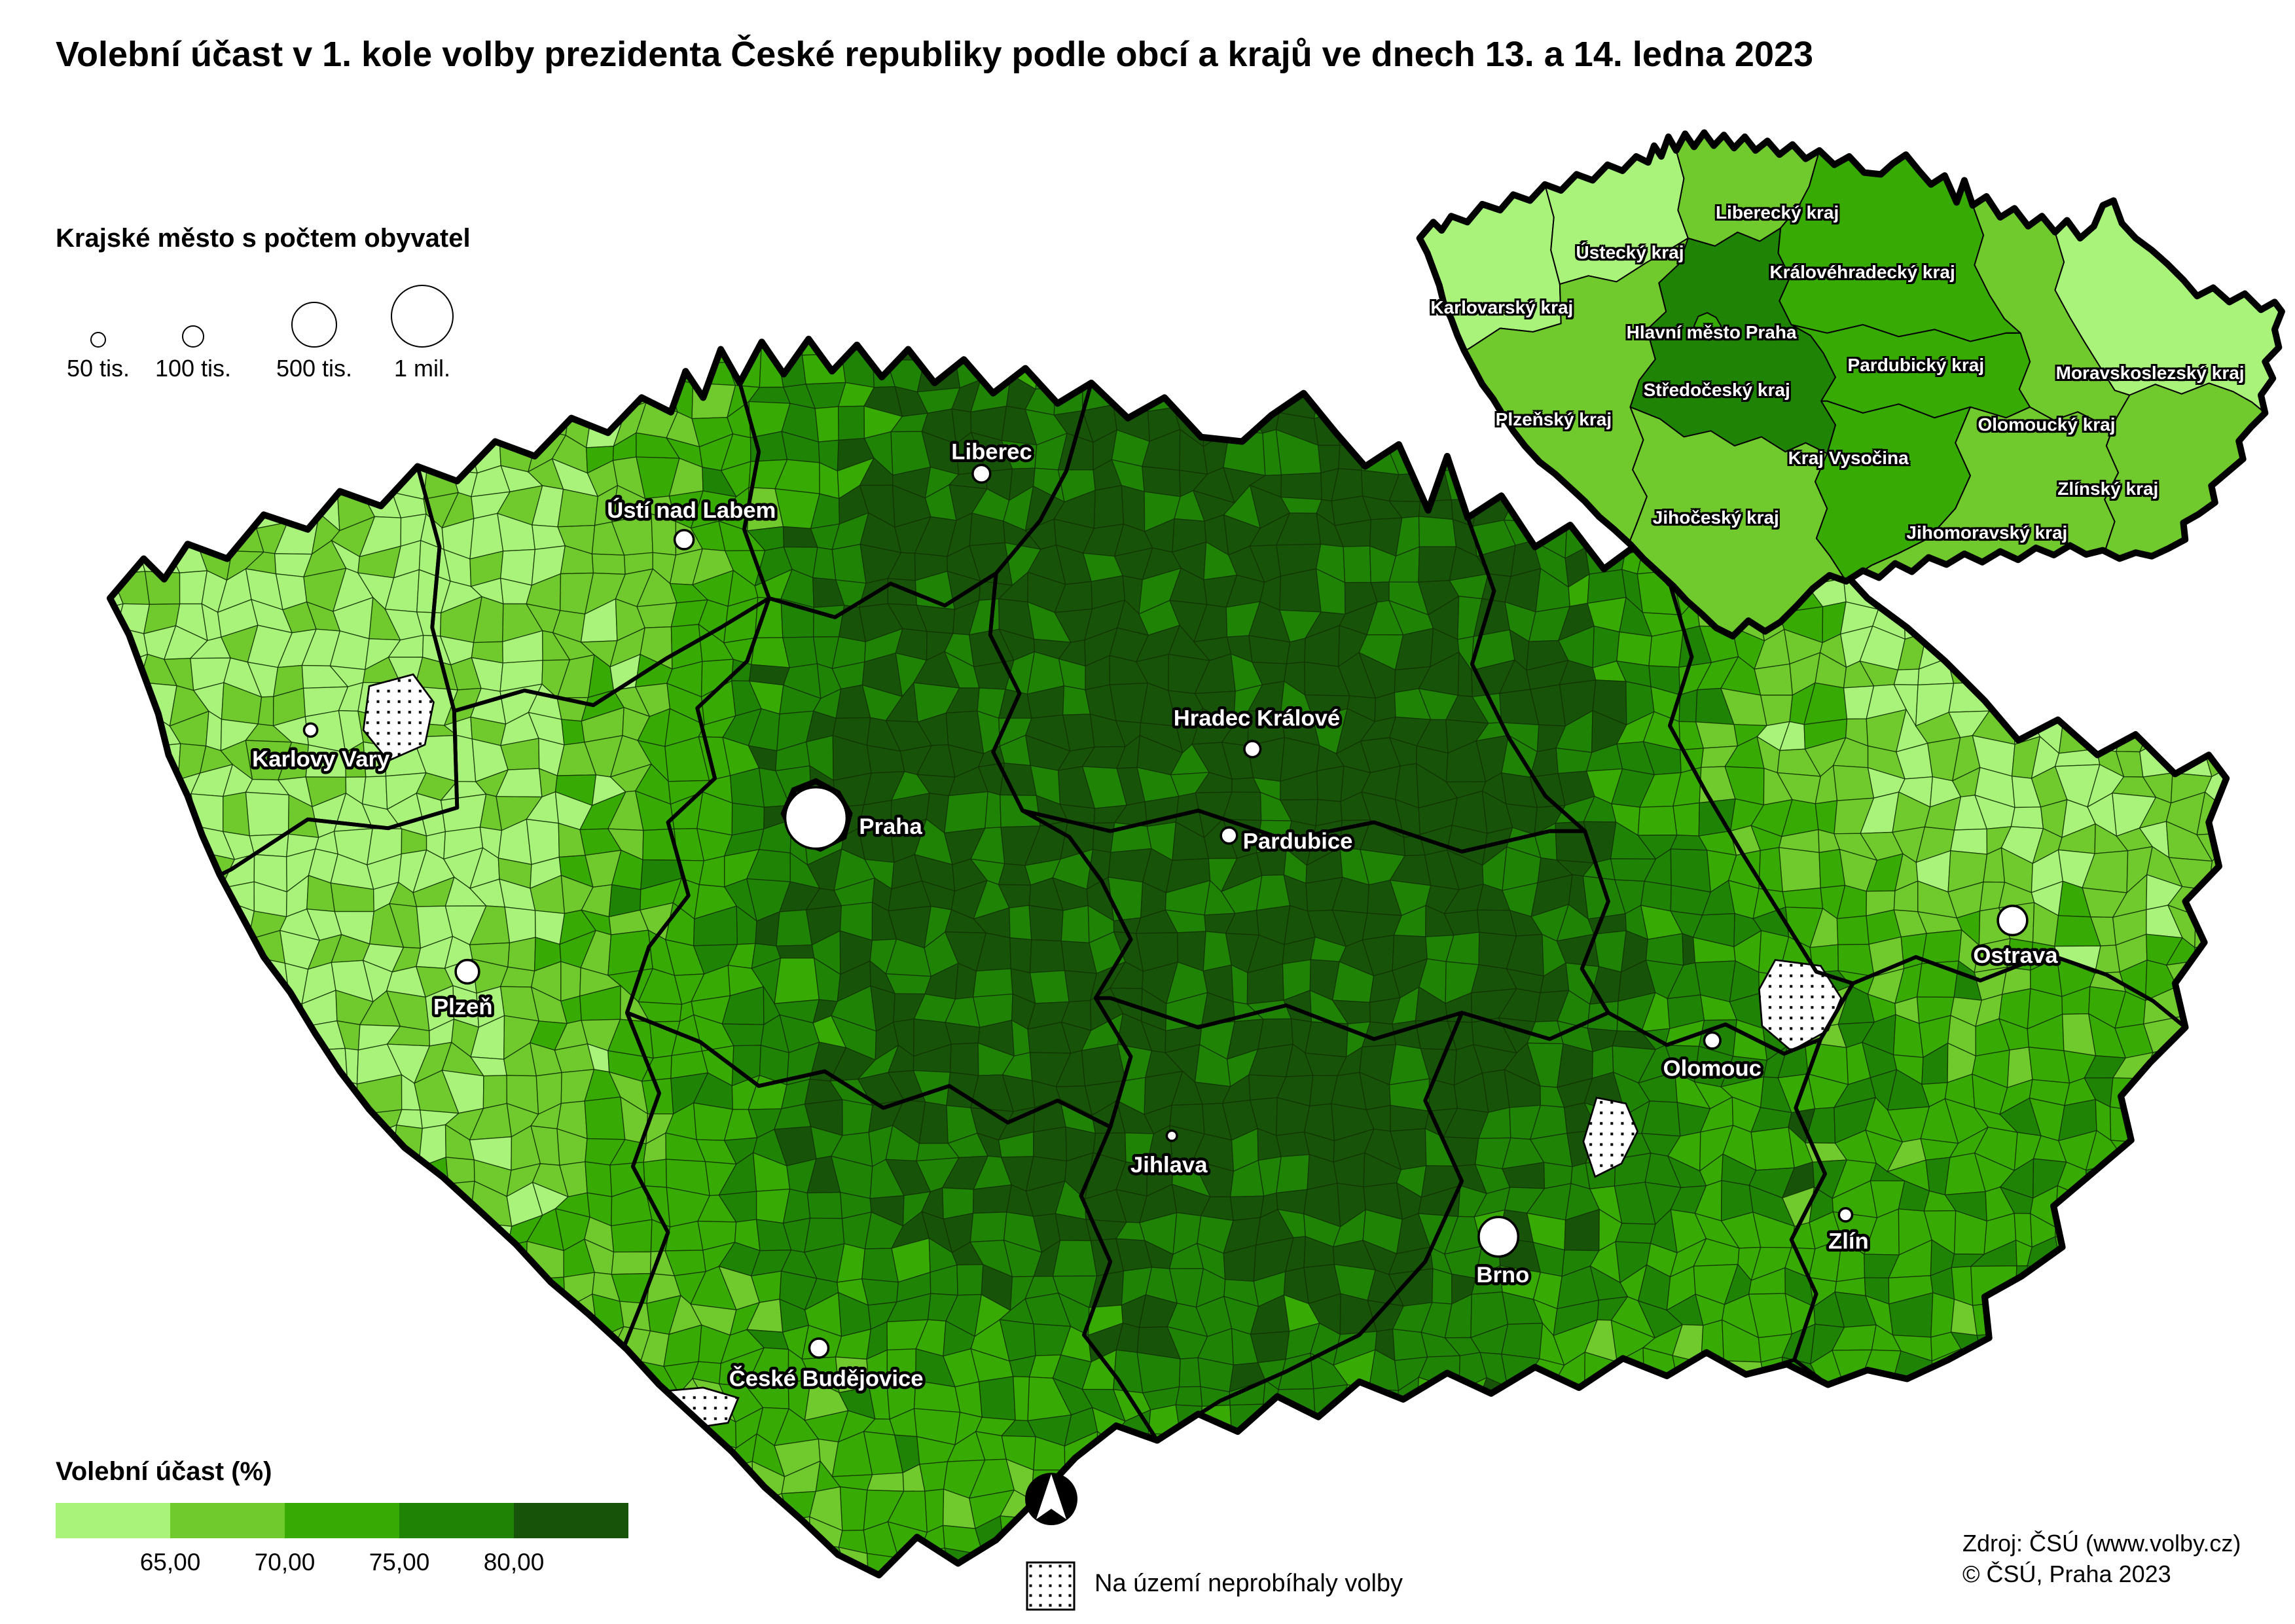 This screenshot has height=1624, width=2295. Describe the element at coordinates (98, 368) in the screenshot. I see `size-legend-label: 50 tis.` at that location.